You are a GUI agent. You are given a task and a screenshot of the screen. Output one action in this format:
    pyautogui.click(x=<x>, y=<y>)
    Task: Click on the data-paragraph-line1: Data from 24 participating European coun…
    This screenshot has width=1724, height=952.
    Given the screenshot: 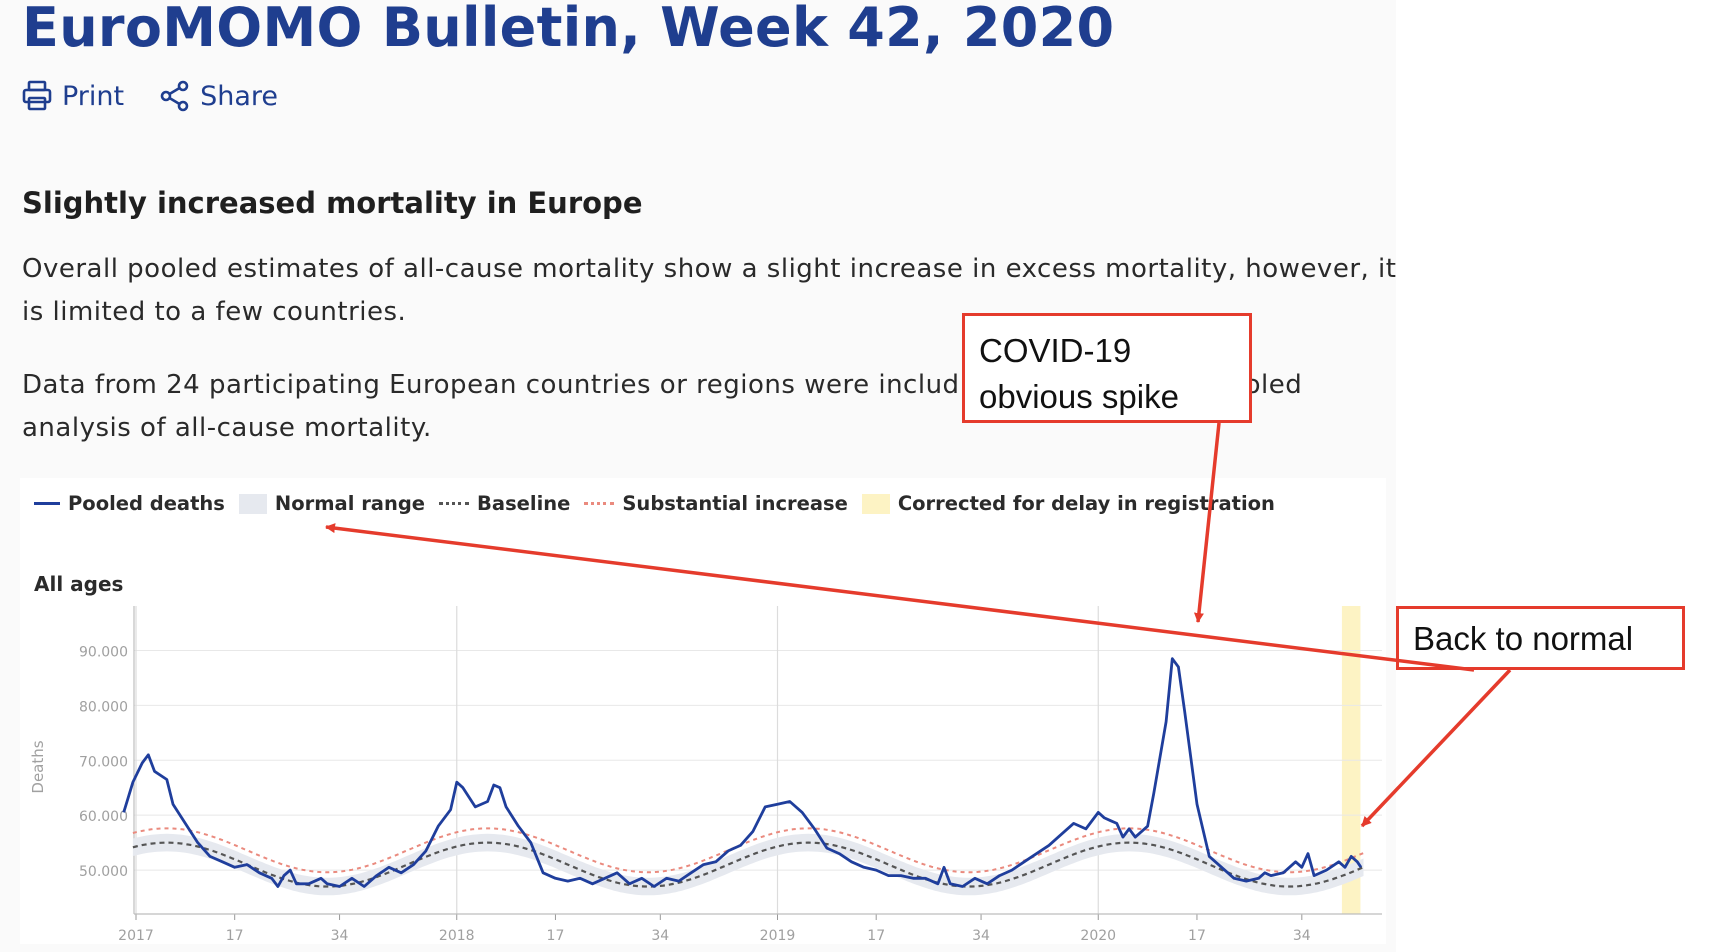 What is the action you would take?
    pyautogui.click(x=662, y=385)
    